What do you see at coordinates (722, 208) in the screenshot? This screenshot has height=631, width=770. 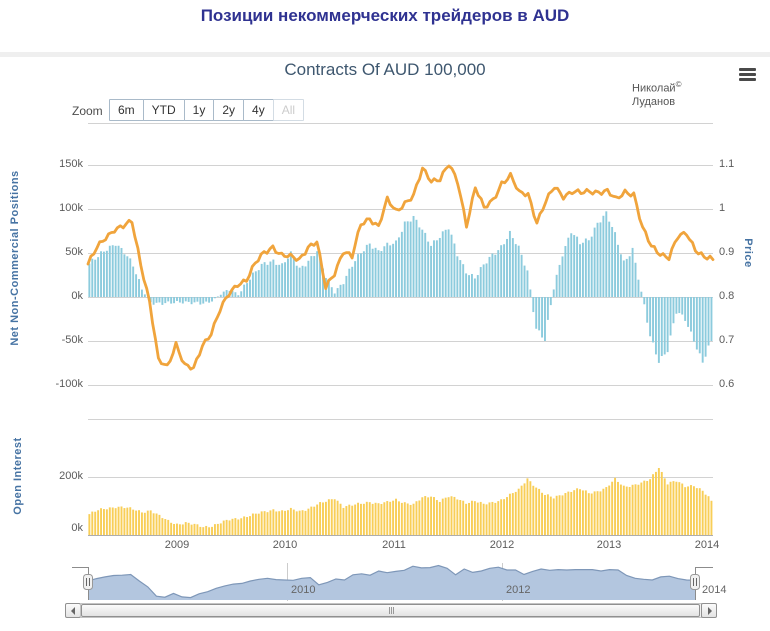 I see `price-axis-tick: 1` at bounding box center [722, 208].